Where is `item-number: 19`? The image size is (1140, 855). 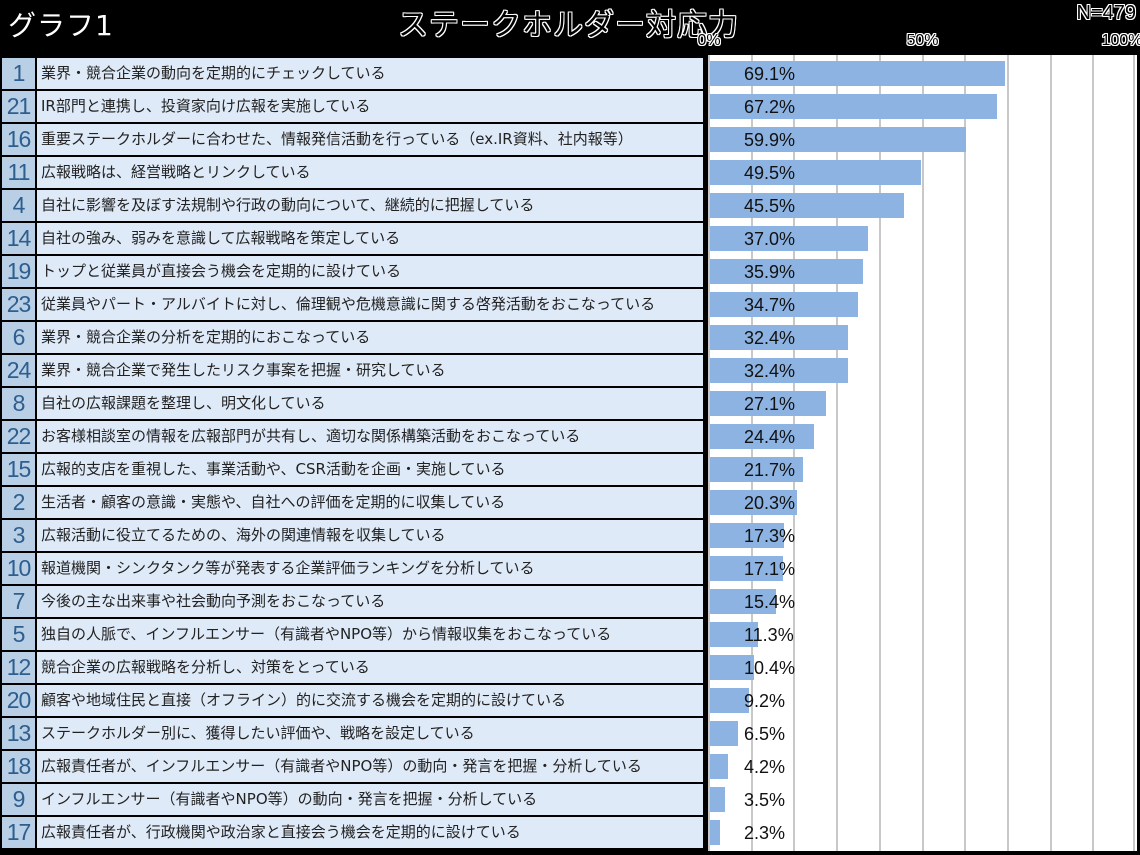 item-number: 19 is located at coordinates (18, 271).